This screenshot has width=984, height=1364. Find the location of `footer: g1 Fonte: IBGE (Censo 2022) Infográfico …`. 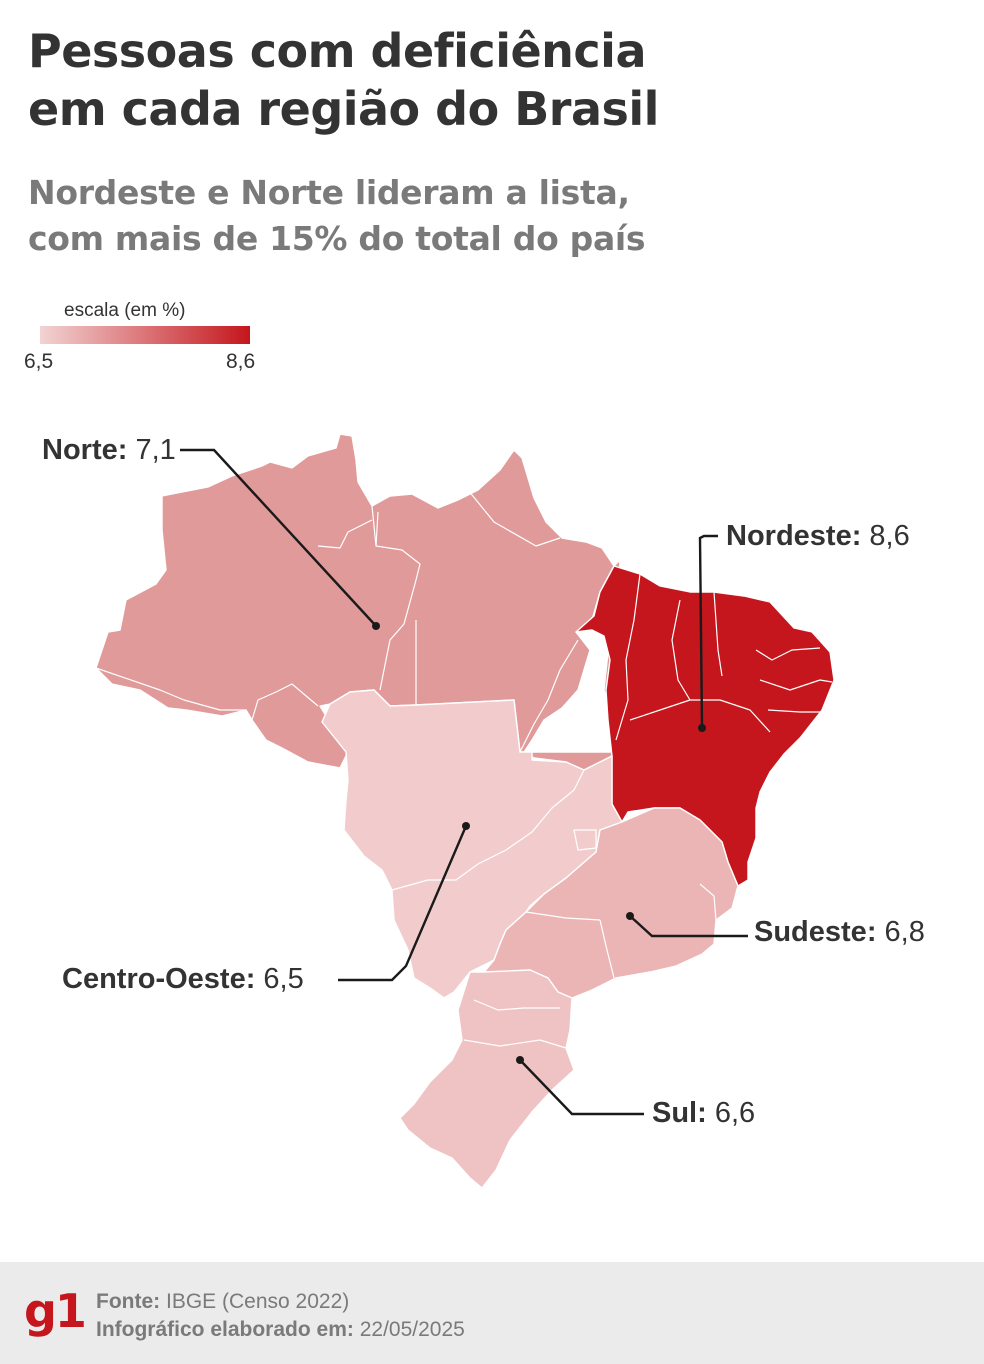

footer: g1 Fonte: IBGE (Censo 2022) Infográfico … is located at coordinates (492, 1313).